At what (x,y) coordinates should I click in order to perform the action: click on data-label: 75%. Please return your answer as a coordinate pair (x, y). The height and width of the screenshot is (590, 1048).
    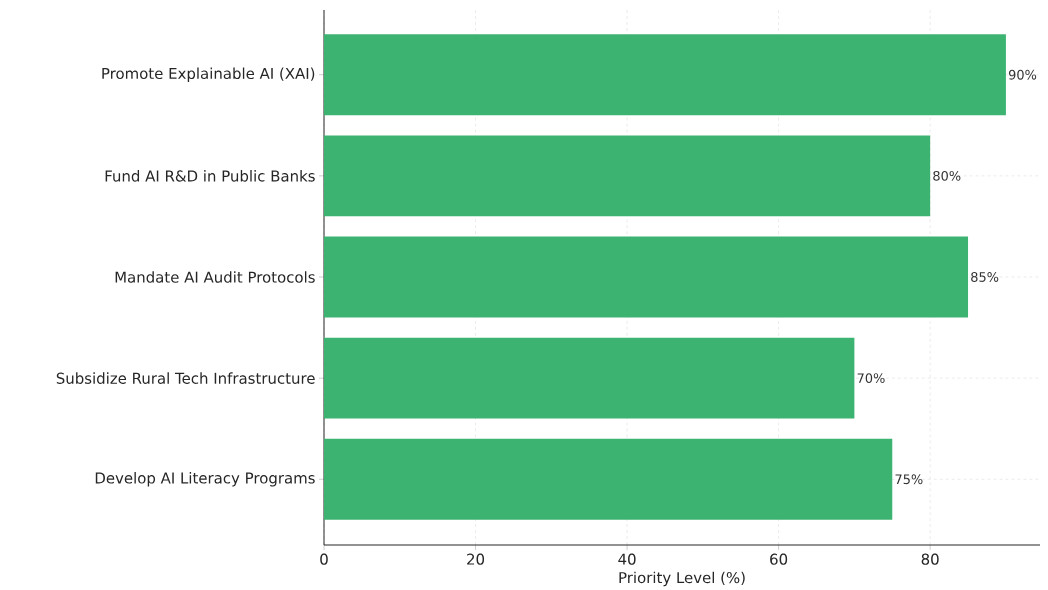
    Looking at the image, I should click on (909, 479).